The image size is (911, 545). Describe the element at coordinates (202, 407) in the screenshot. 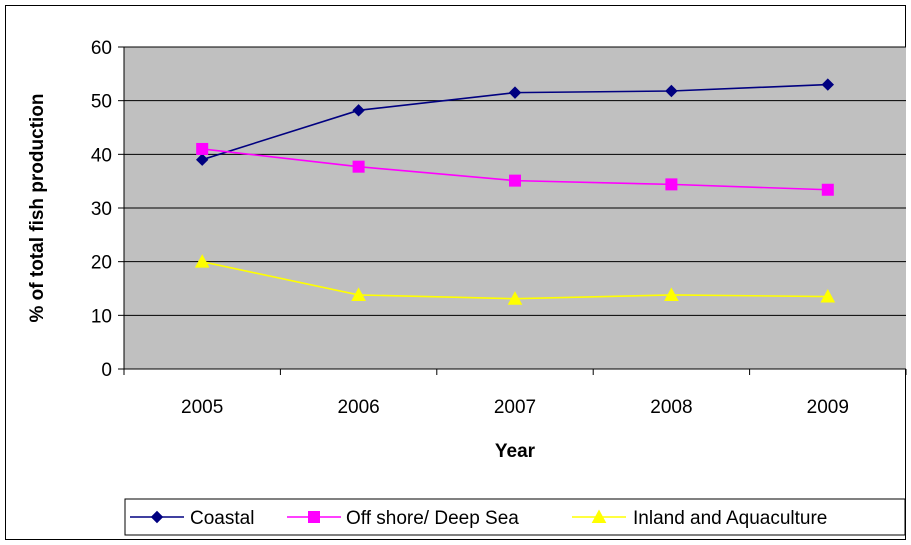

I see `x-tick-label: 2005` at that location.